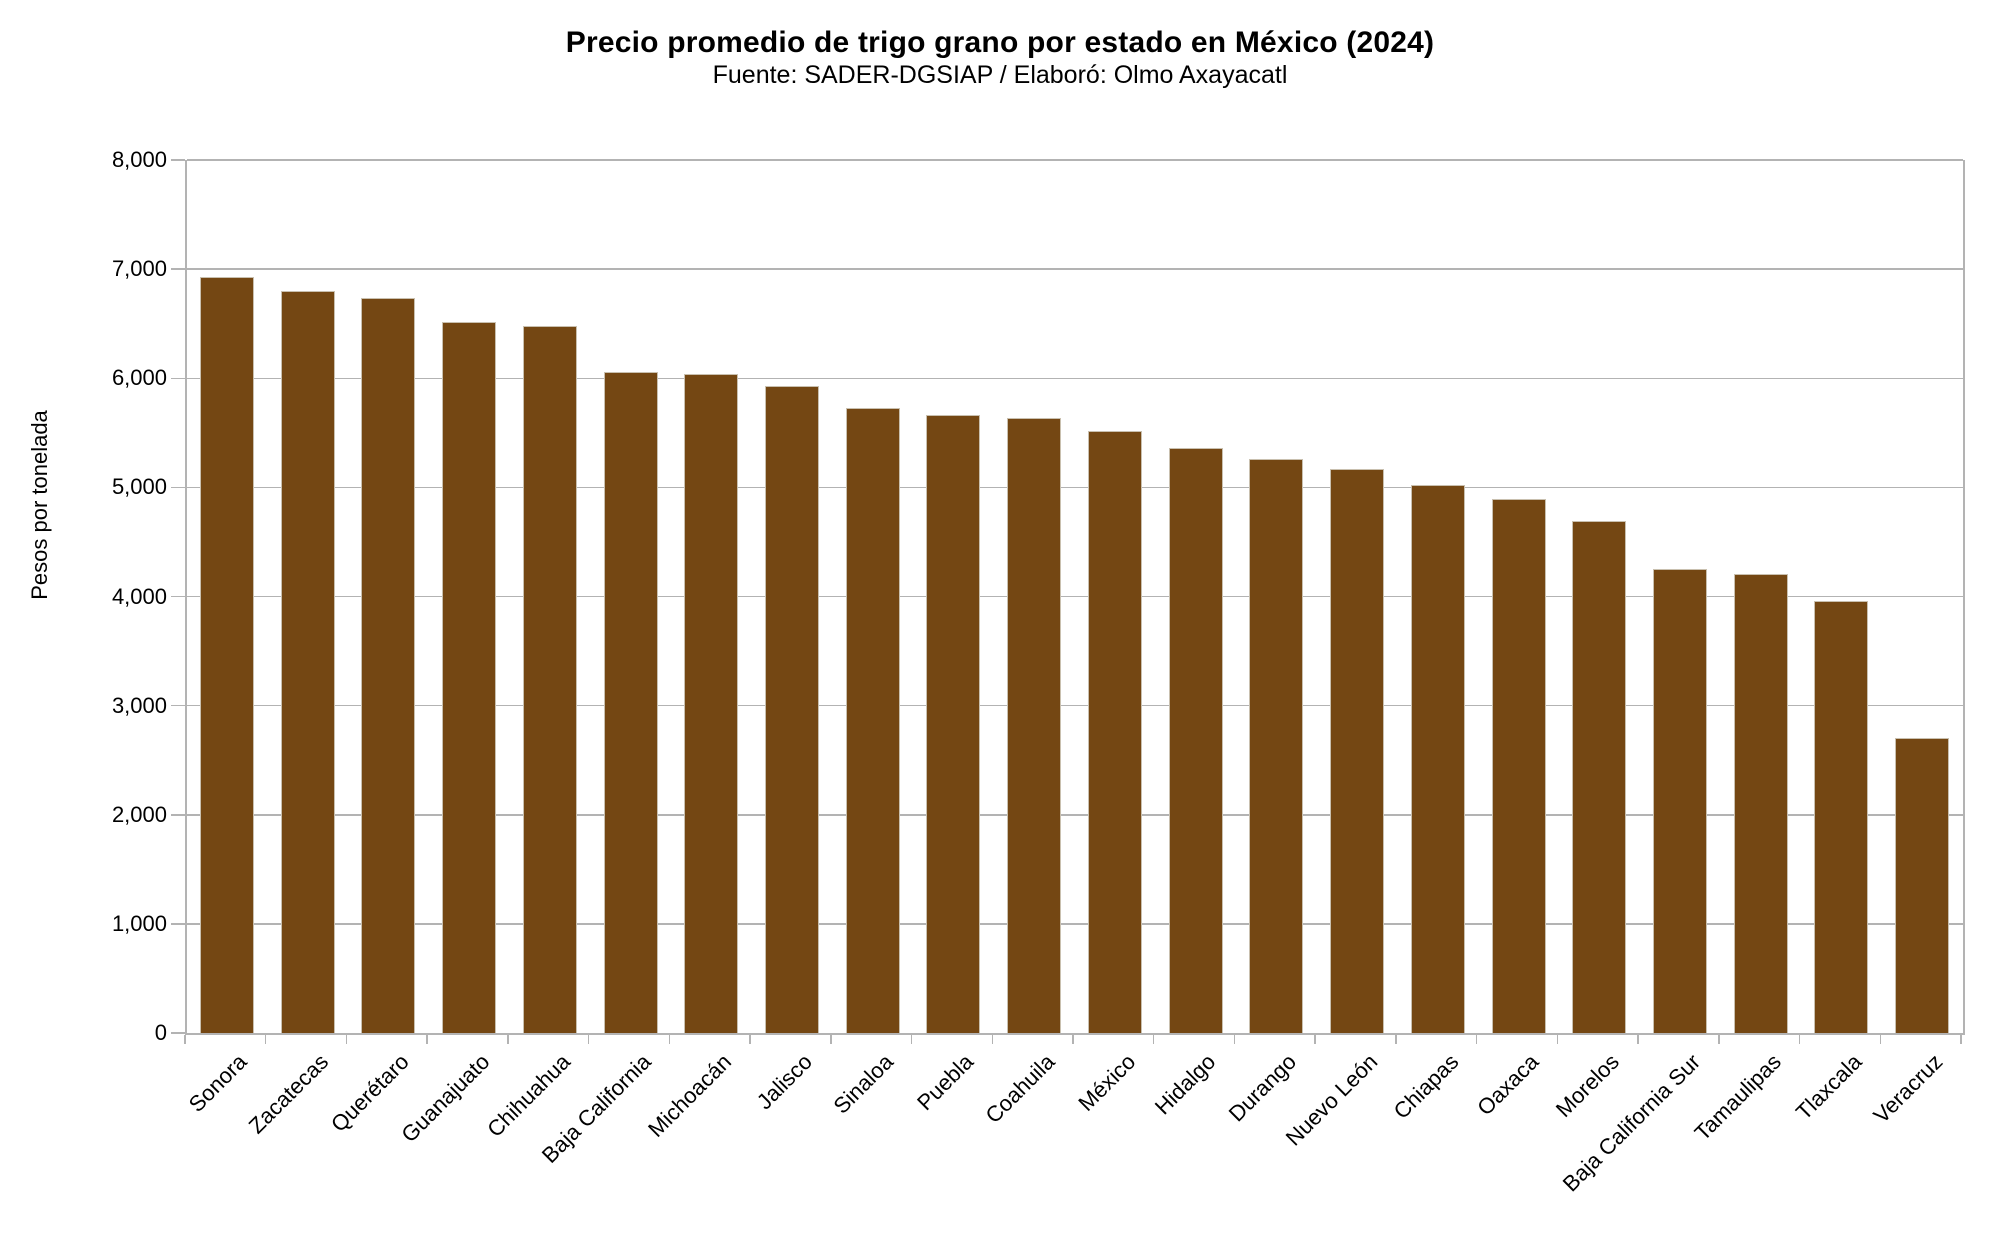  Describe the element at coordinates (1631, 1123) in the screenshot. I see `x-tick-label-baja-california-sur: Baja California Sur` at that location.